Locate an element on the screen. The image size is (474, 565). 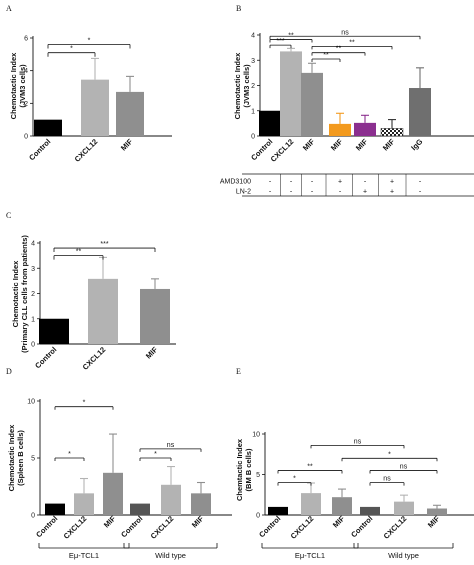
panel-label-d: D is located at coordinates (9, 371).